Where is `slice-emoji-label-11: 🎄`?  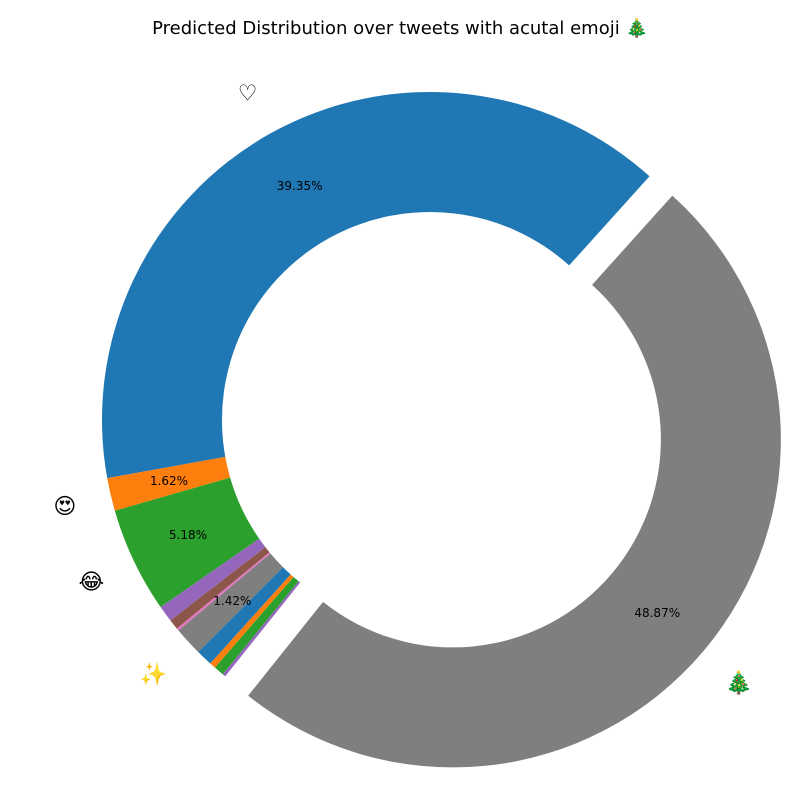 slice-emoji-label-11: 🎄 is located at coordinates (738, 683).